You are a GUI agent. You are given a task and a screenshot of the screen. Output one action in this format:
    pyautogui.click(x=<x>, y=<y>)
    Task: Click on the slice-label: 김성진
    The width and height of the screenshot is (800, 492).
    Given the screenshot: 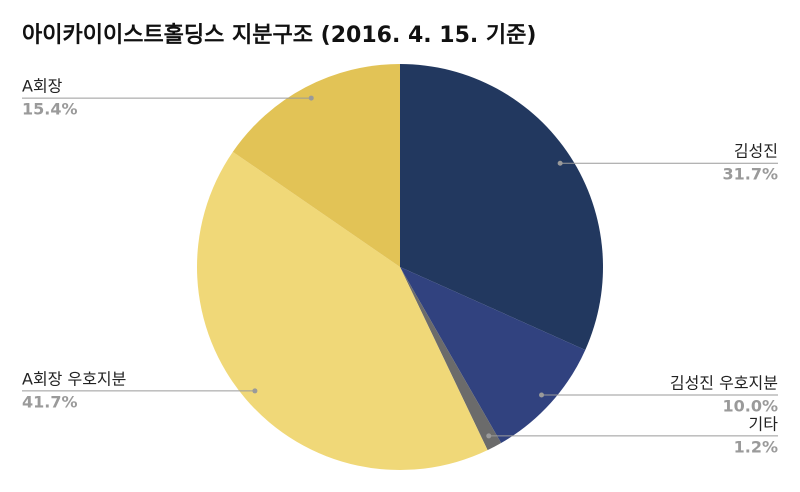 What is the action you would take?
    pyautogui.click(x=756, y=151)
    